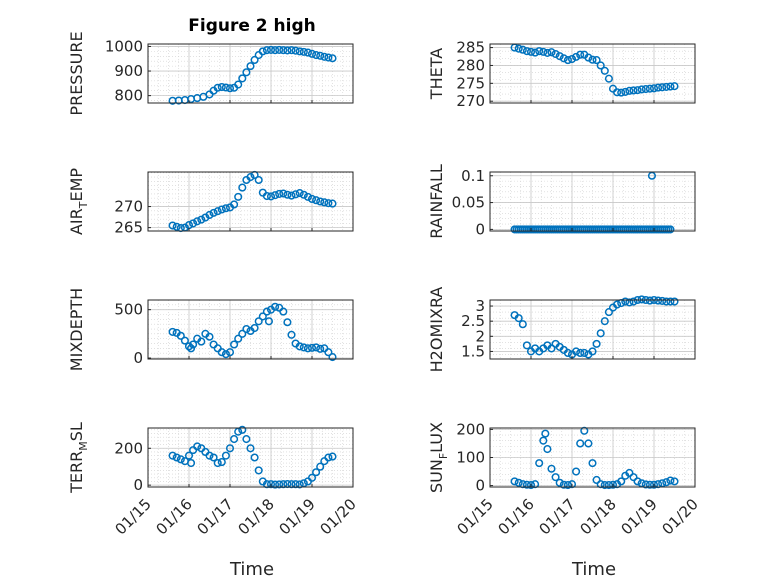 This screenshot has width=778, height=583. I want to click on y-tick-label: 800, so click(128, 96).